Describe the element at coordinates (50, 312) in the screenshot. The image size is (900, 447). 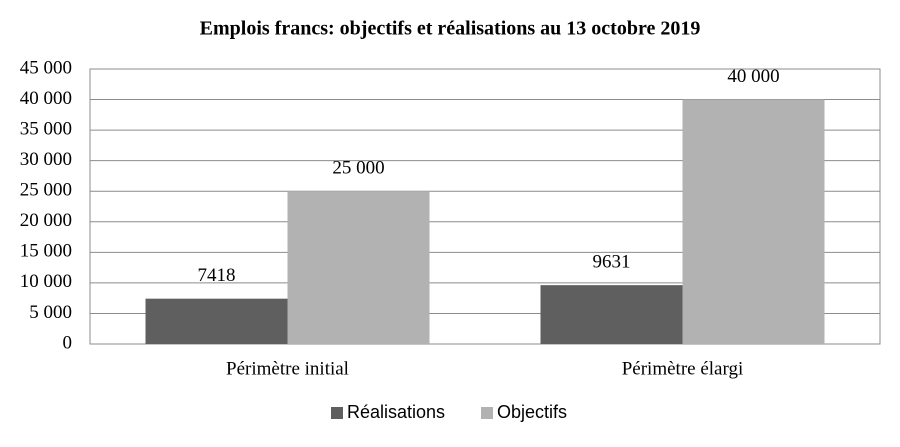
I see `y-tick-label: 5 000` at that location.